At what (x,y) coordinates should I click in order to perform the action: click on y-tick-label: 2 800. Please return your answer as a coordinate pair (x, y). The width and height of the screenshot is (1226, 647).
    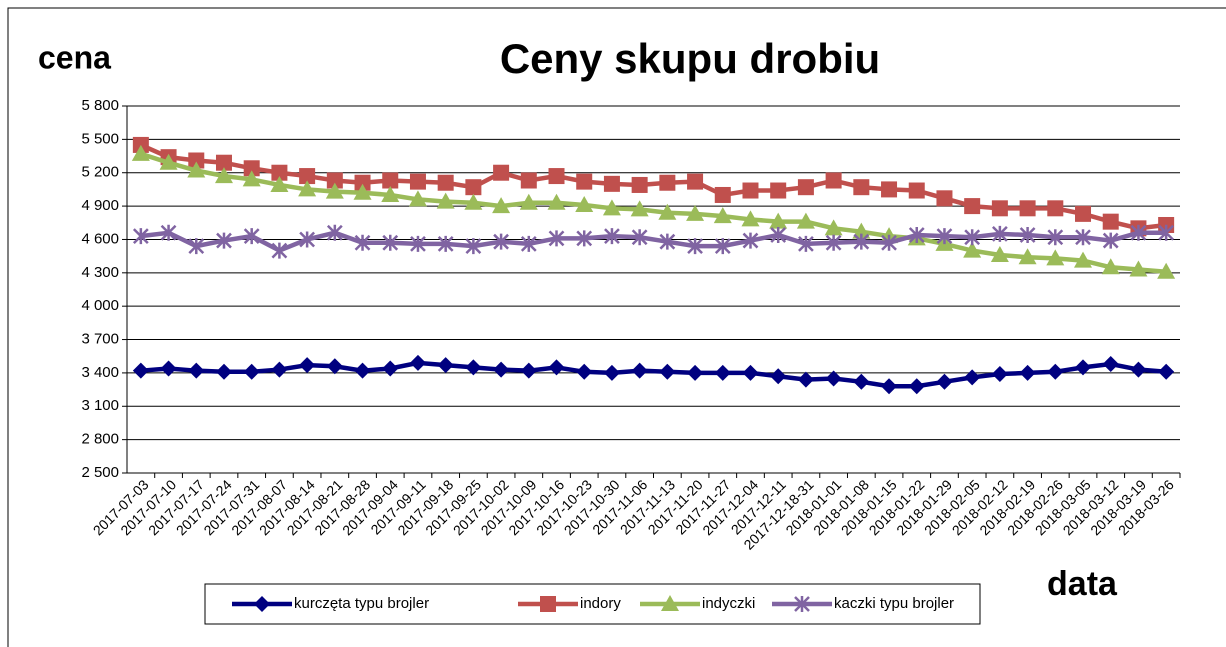
    Looking at the image, I should click on (100, 439).